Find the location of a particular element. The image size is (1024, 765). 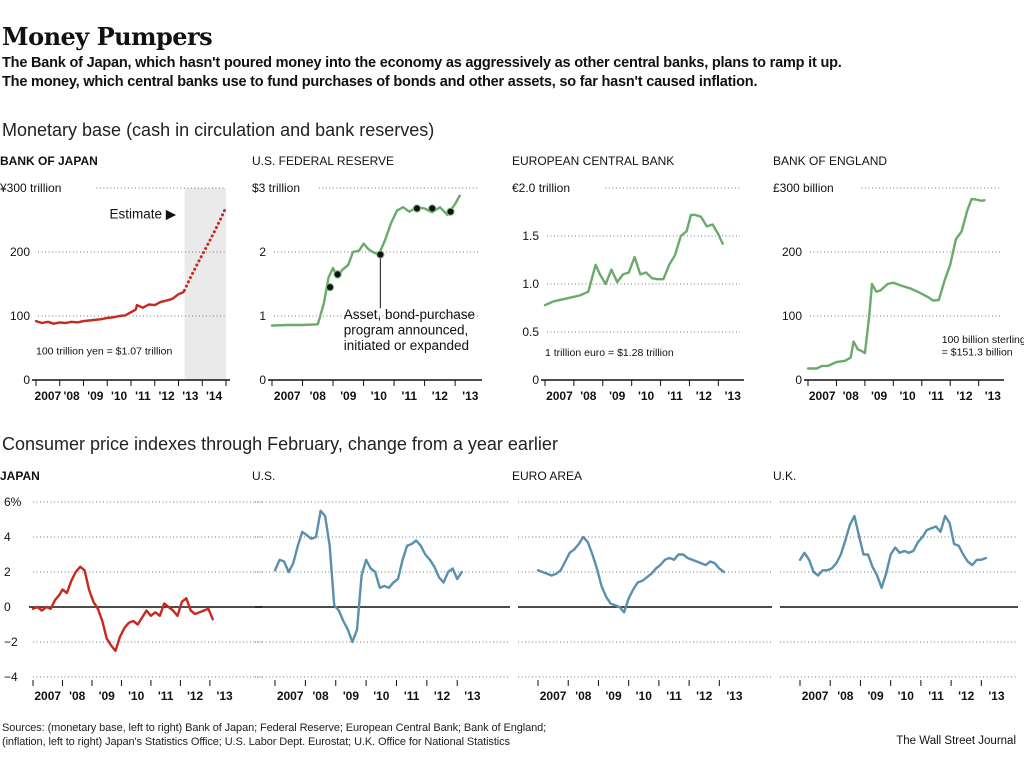

y-tick-label: £300 billion is located at coordinates (803, 188).